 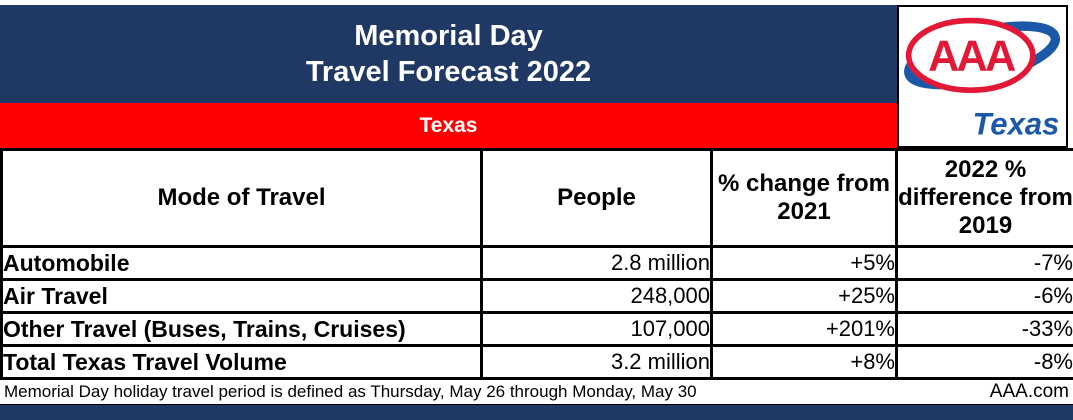 What do you see at coordinates (984, 329) in the screenshot?
I see `cell-diff-2019: -33%` at bounding box center [984, 329].